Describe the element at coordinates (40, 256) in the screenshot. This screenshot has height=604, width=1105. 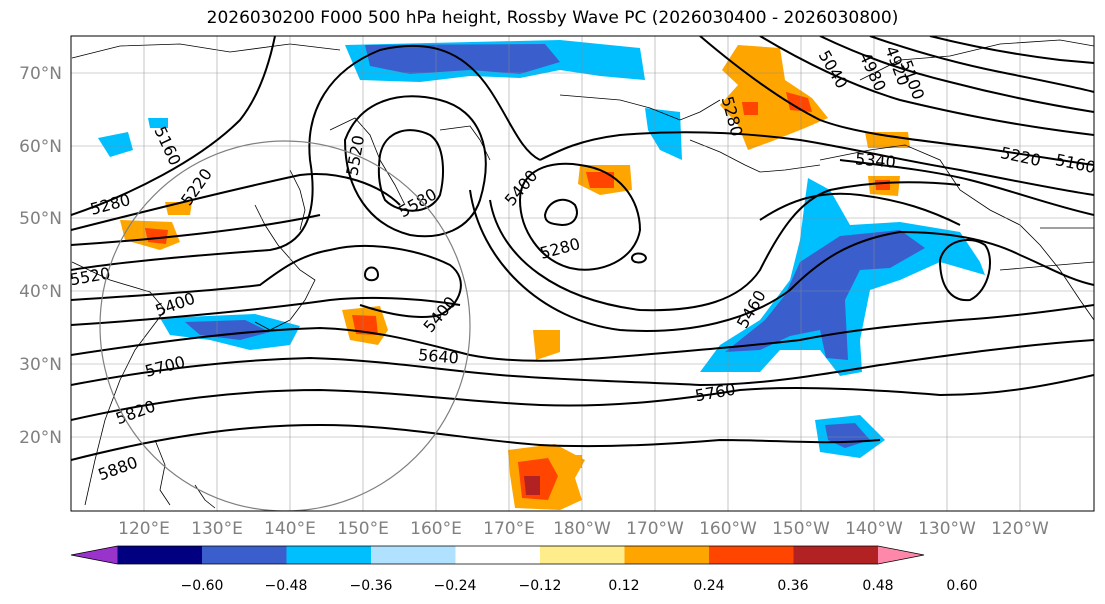
I see `latitude-labels: 70°N 60°N 50°N 40°N 30°N 20°N` at that location.